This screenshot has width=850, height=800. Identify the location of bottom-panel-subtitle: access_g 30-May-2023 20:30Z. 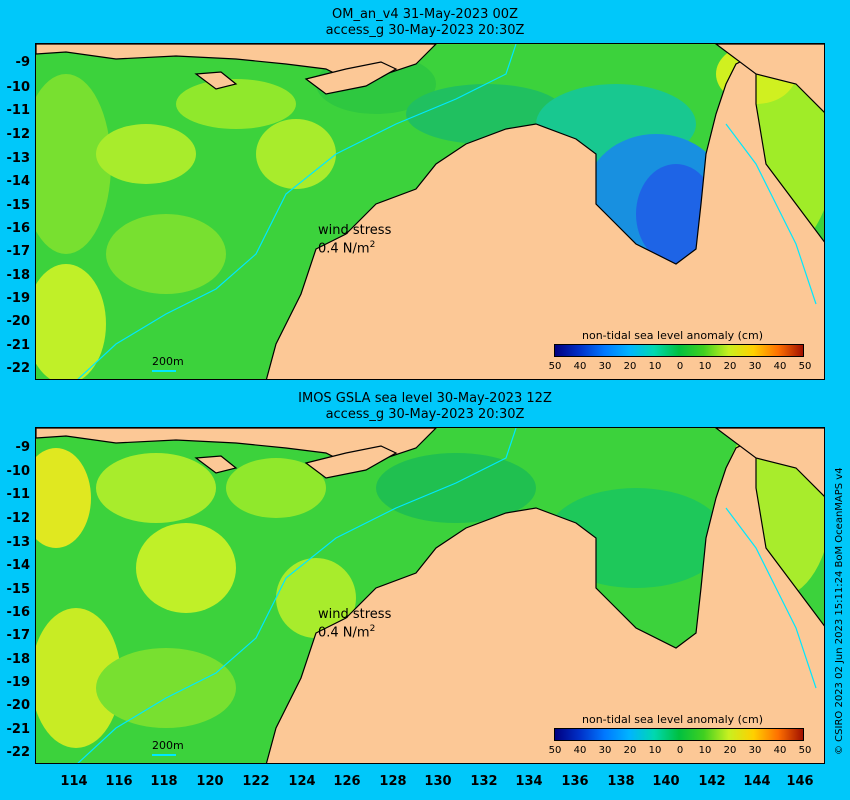
(425, 414).